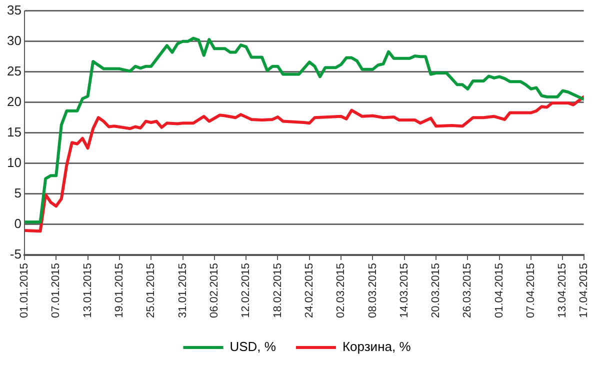  What do you see at coordinates (14, 101) in the screenshot?
I see `y-tick-label: 20` at bounding box center [14, 101].